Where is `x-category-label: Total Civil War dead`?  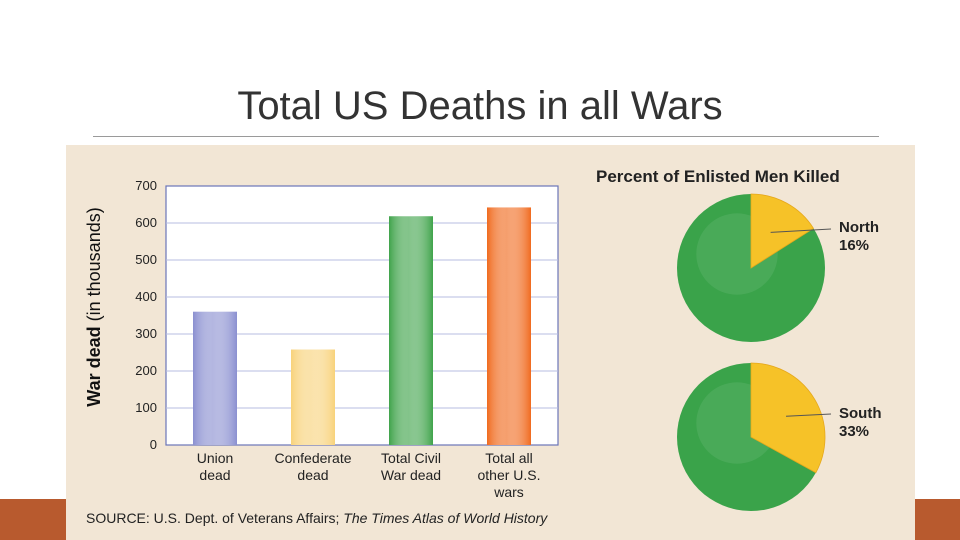
x-category-label: Total Civil War dead is located at coordinates (411, 467).